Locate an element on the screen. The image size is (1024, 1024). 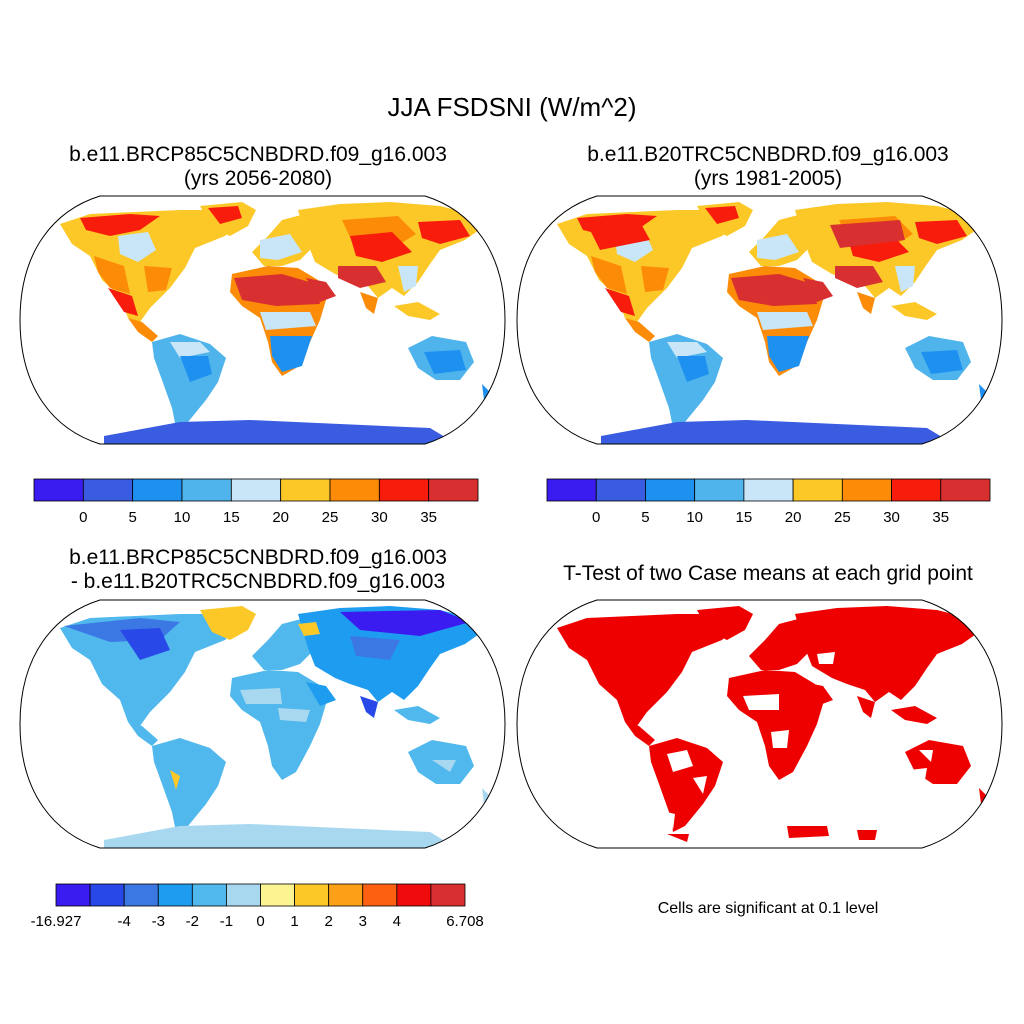
colorbar-bottom-left: -16.927 -4 -3 -2 -1 0 1 2 3 4 6.708 is located at coordinates (257, 906).